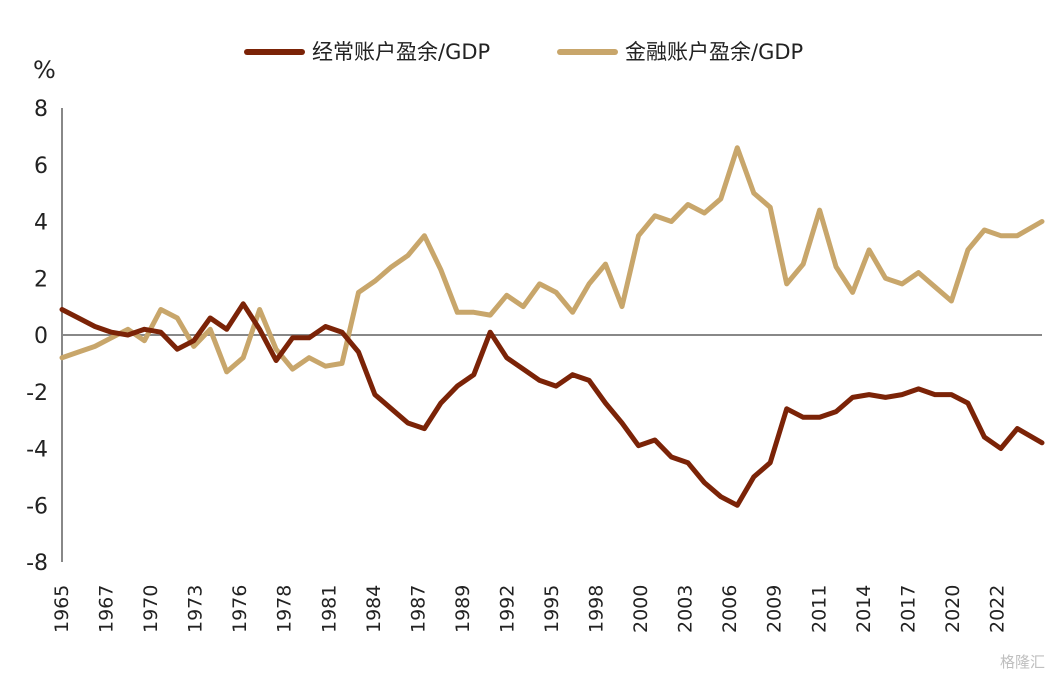  What do you see at coordinates (41, 279) in the screenshot?
I see `y-tick-label: 2` at bounding box center [41, 279].